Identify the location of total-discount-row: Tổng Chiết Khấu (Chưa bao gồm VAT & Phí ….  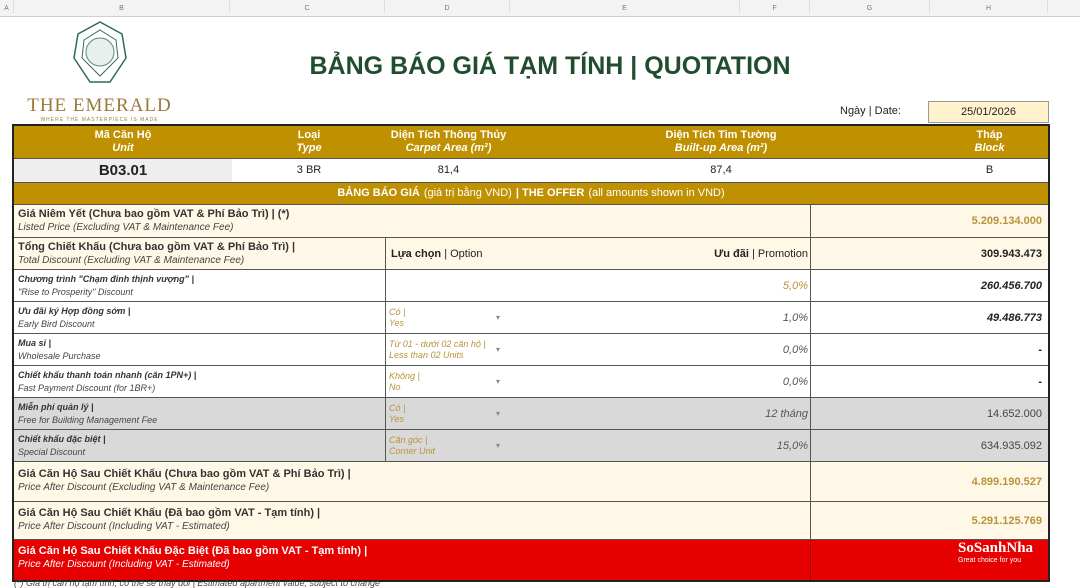
(531, 254).